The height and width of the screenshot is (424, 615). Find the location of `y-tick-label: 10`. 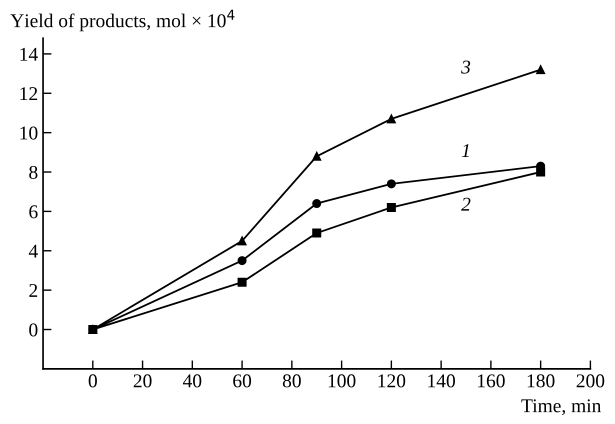

y-tick-label: 10 is located at coordinates (29, 133).